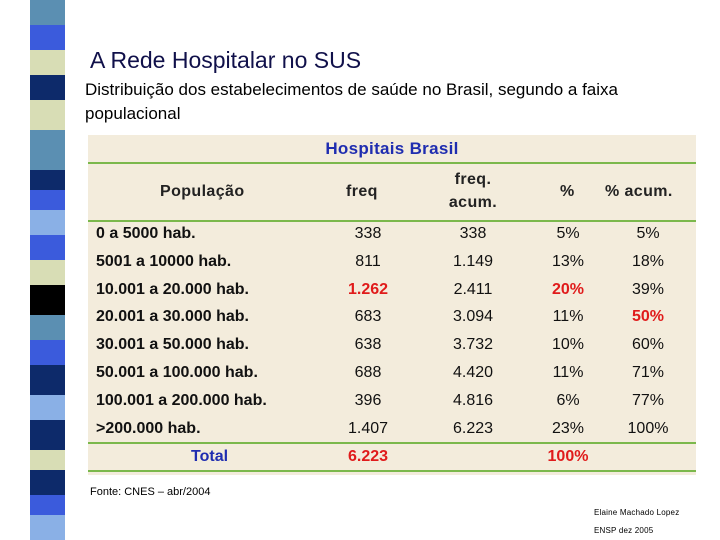  I want to click on author-org: ENSP dez 2005, so click(624, 530).